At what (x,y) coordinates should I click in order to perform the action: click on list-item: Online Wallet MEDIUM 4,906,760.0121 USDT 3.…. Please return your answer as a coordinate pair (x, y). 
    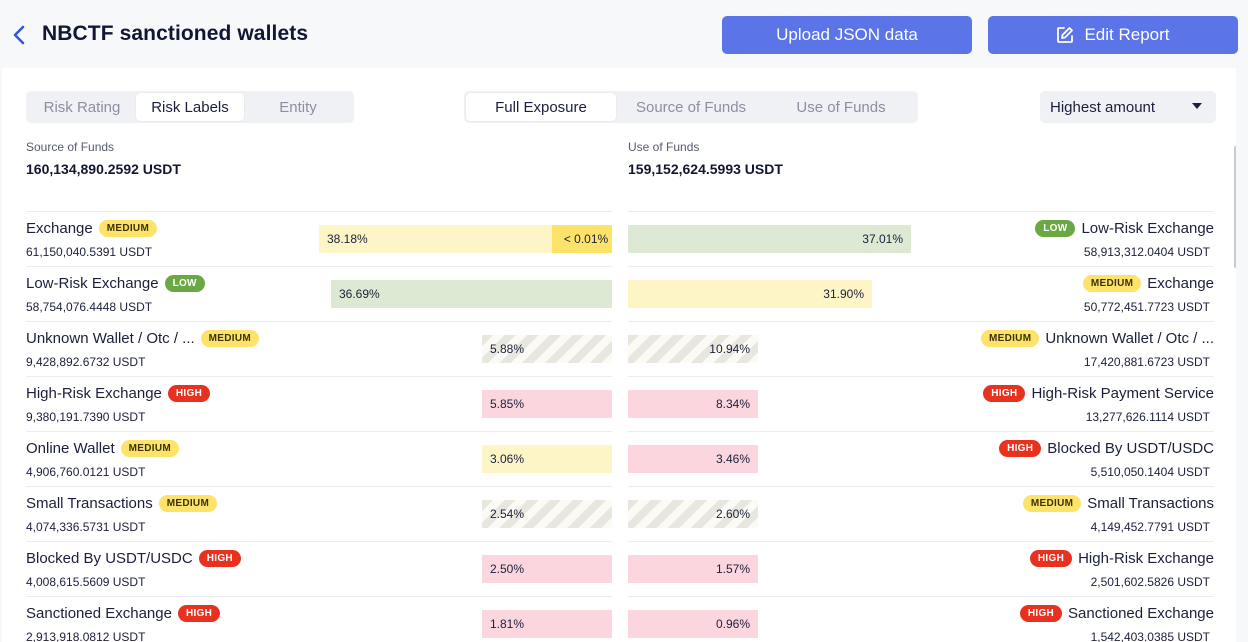
    Looking at the image, I should click on (319, 458).